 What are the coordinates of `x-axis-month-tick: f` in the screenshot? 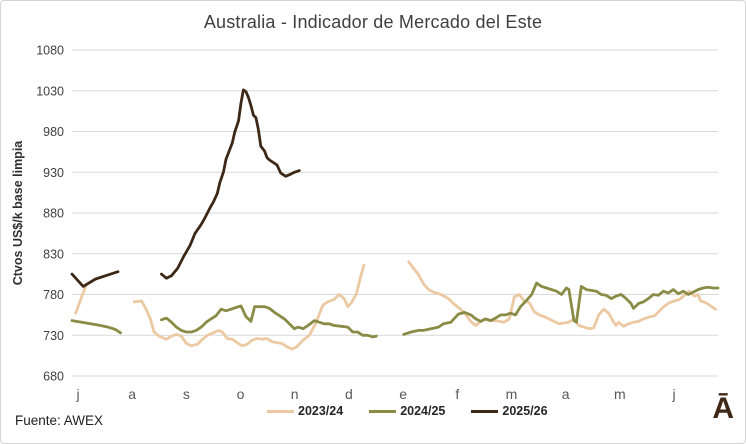 It's located at (457, 394).